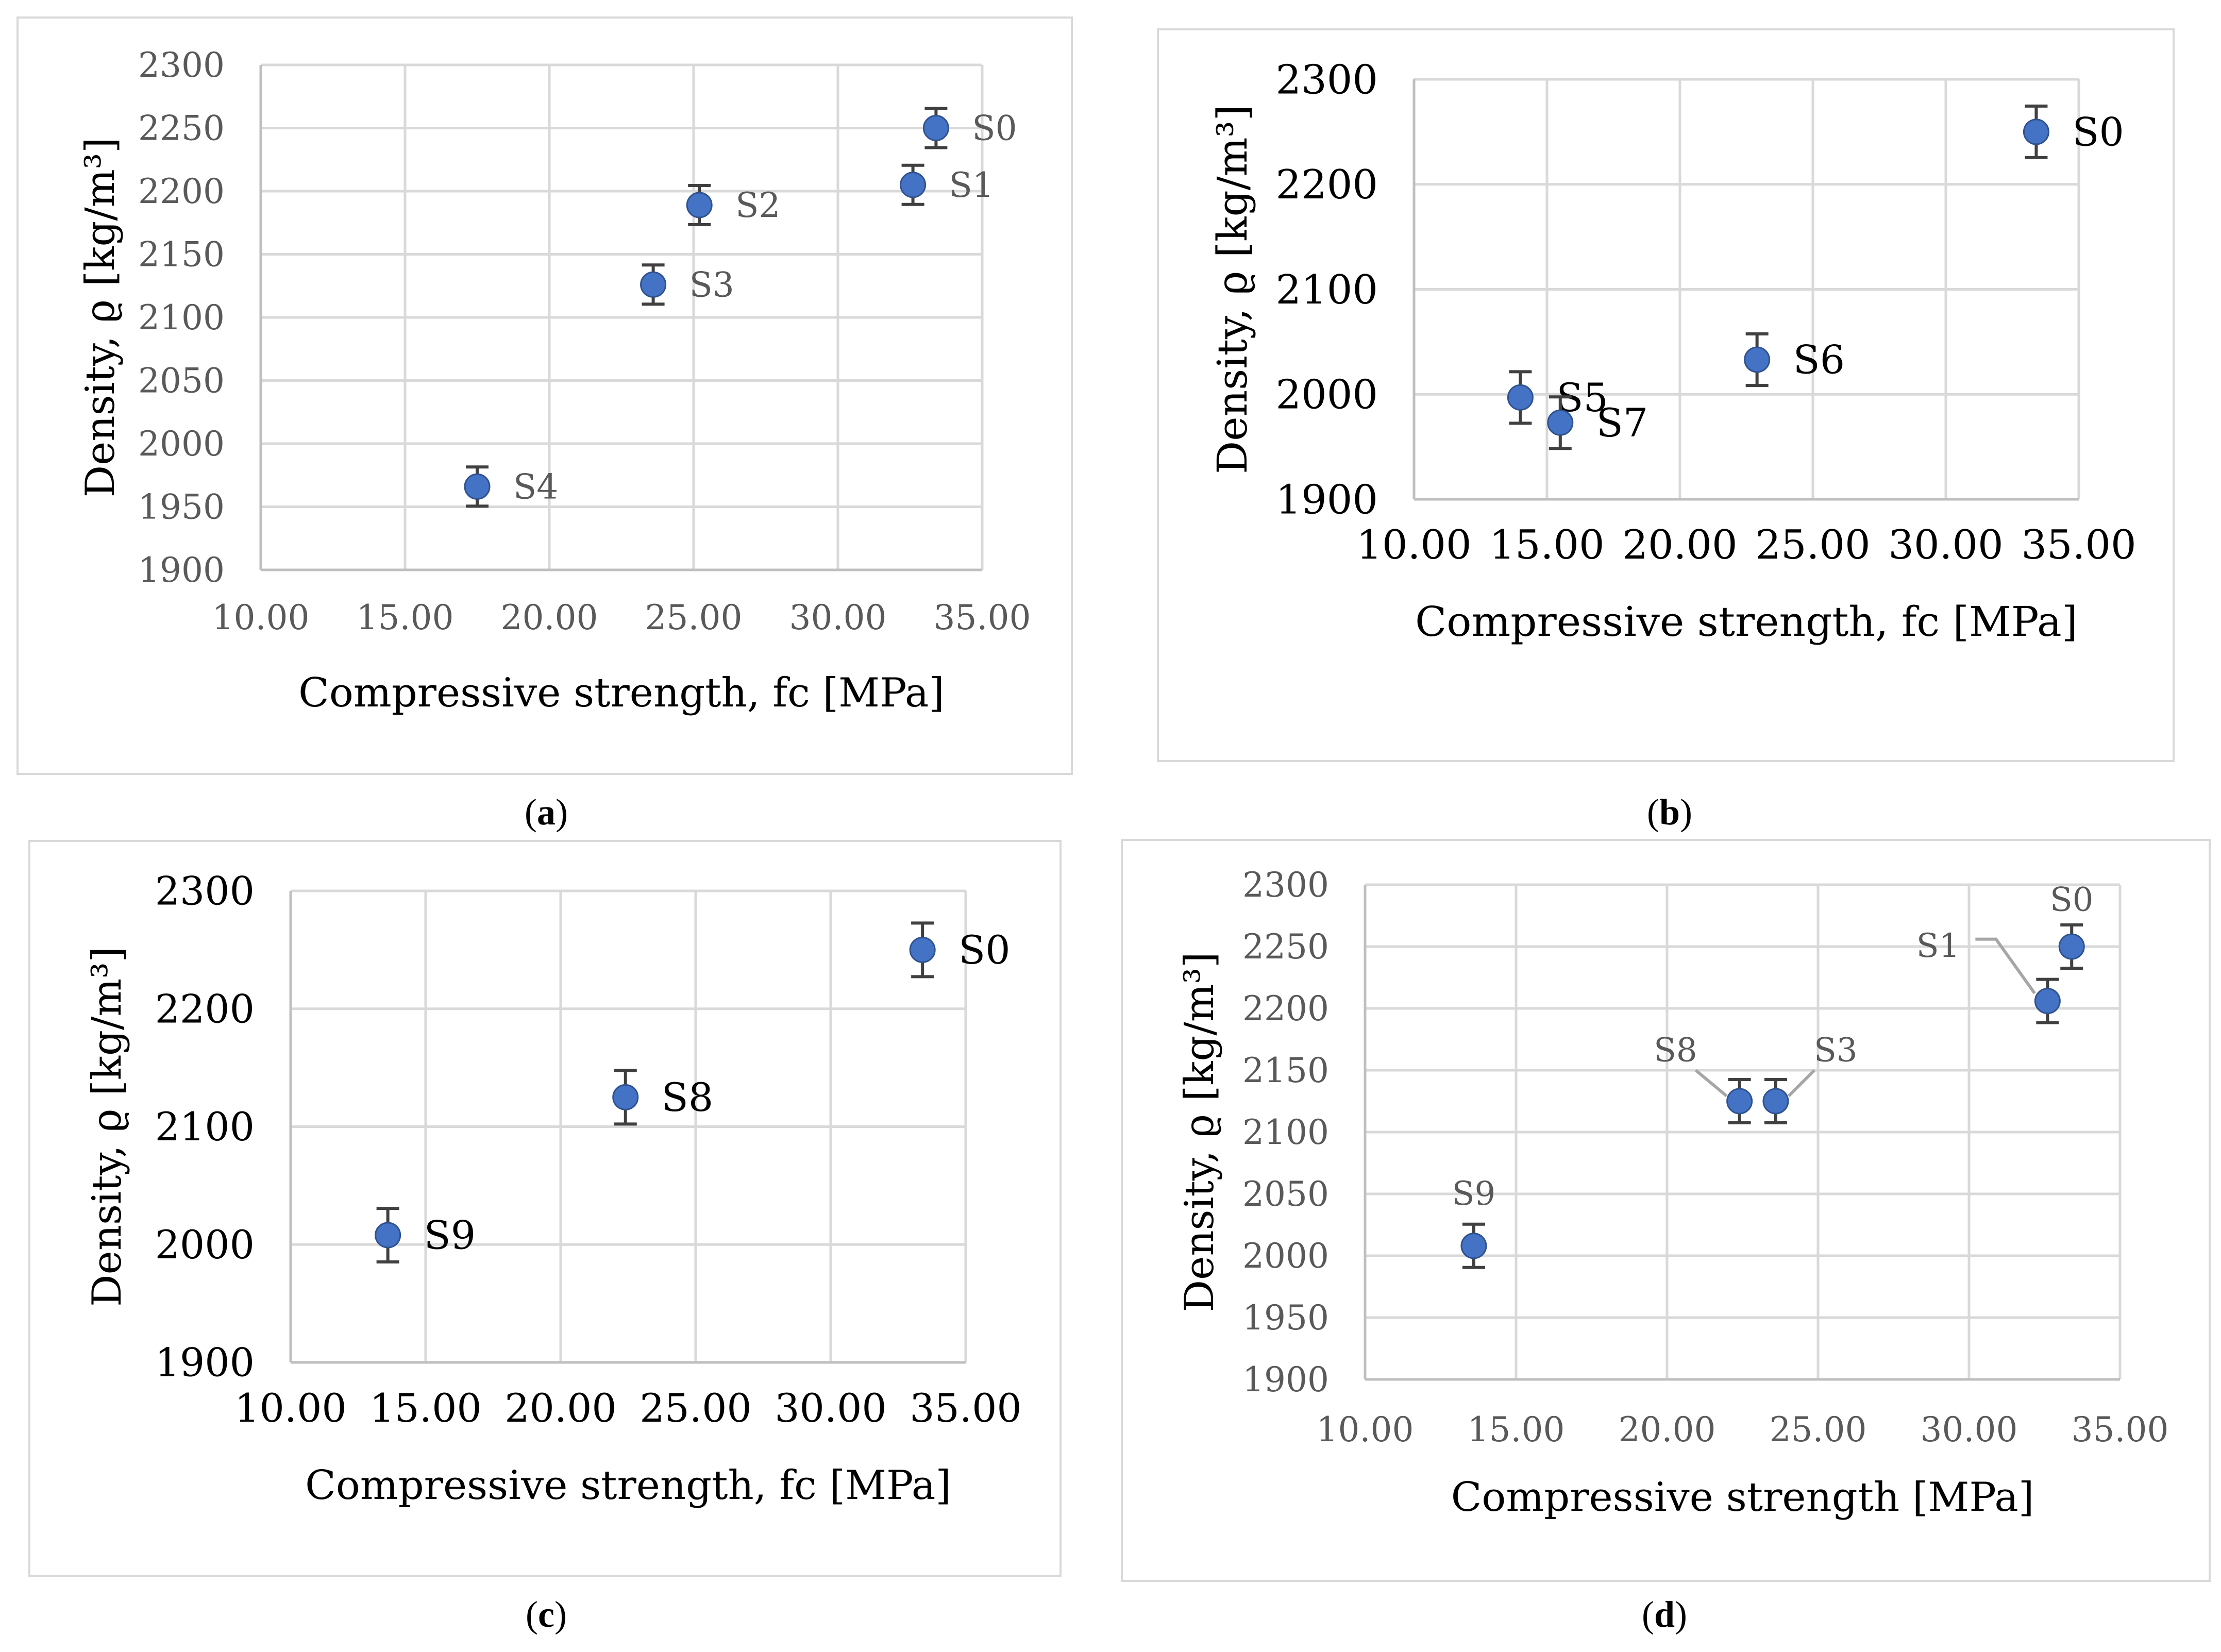 The width and height of the screenshot is (2221, 1652). Describe the element at coordinates (1560, 422) in the screenshot. I see `data-point-s7` at that location.